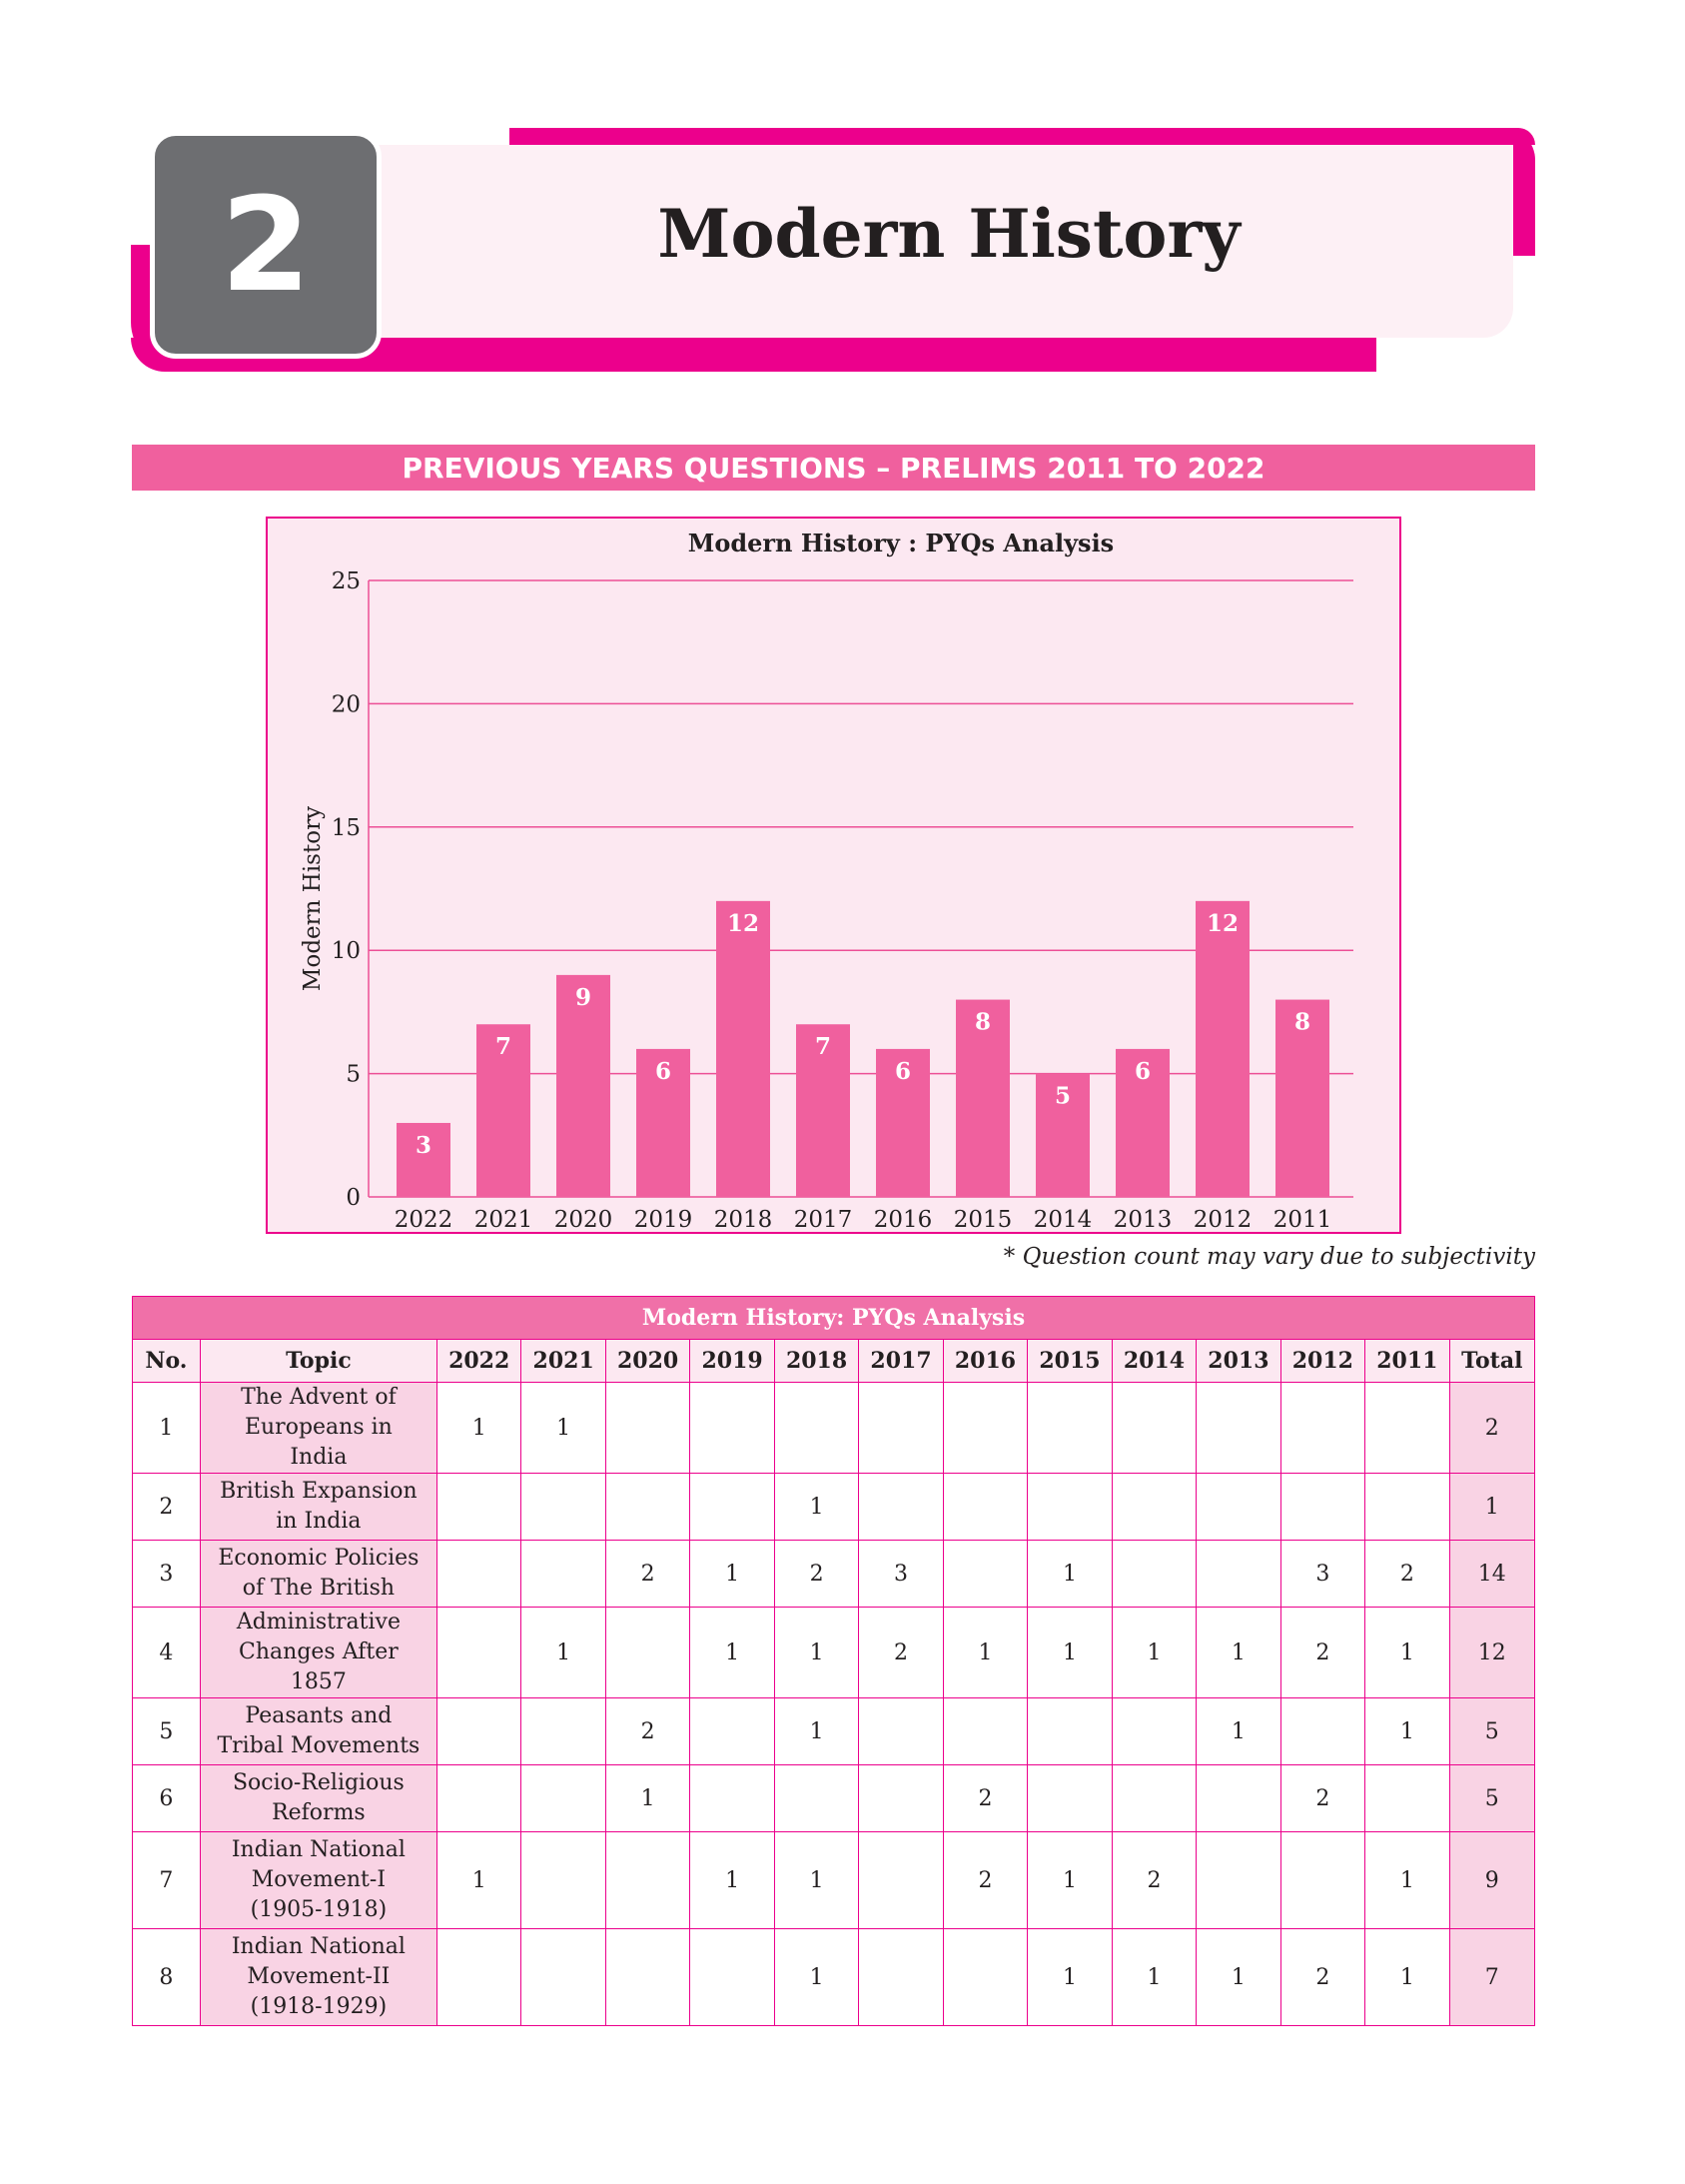 Image resolution: width=1685 pixels, height=2184 pixels. What do you see at coordinates (663, 1122) in the screenshot?
I see `bar-2019` at bounding box center [663, 1122].